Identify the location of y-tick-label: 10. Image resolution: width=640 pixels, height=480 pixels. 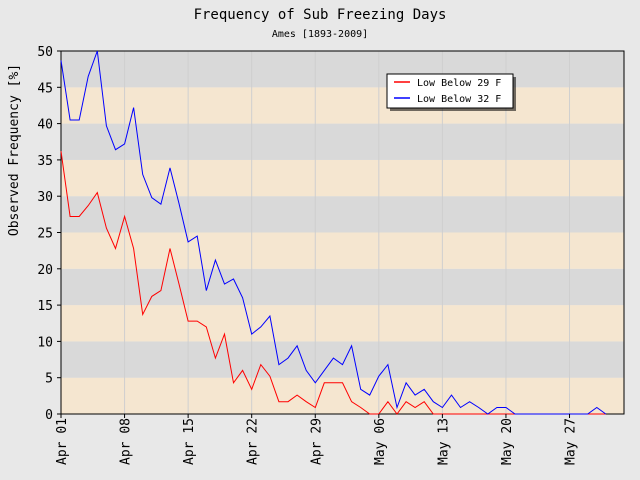
(45, 342).